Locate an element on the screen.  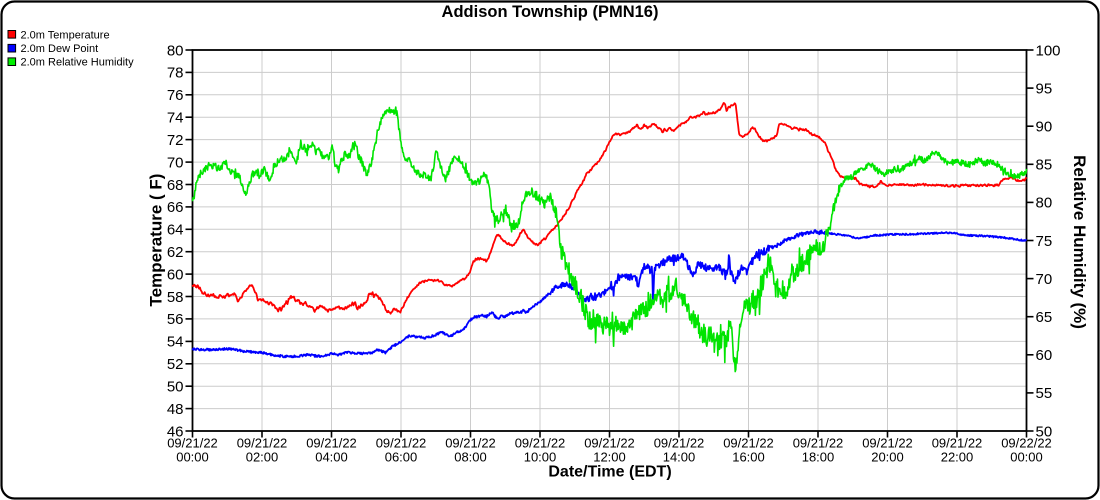
svg-text: 46 is located at coordinates (175, 431).